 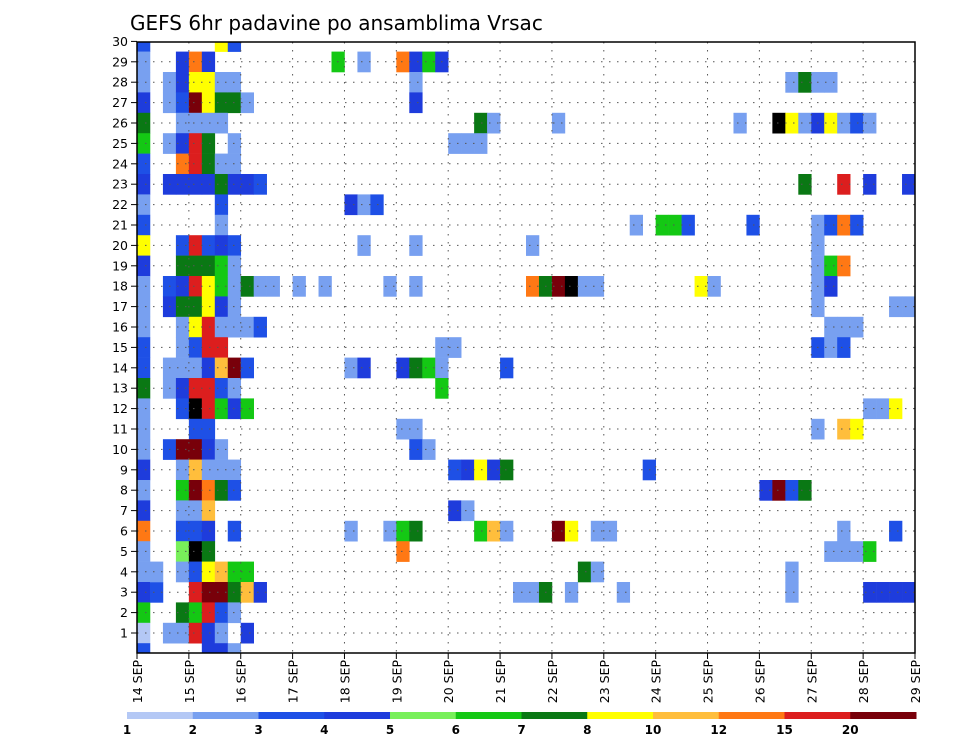 I want to click on chart-title: GEFS 6hr padavine po ansamblima Vrsac, so click(x=336, y=23).